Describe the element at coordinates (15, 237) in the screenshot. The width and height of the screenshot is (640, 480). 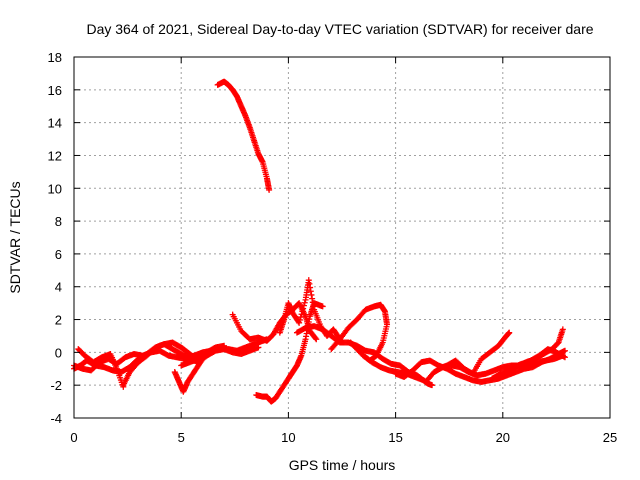
I see `y-axis-label: SDTVAR / TECUs` at that location.